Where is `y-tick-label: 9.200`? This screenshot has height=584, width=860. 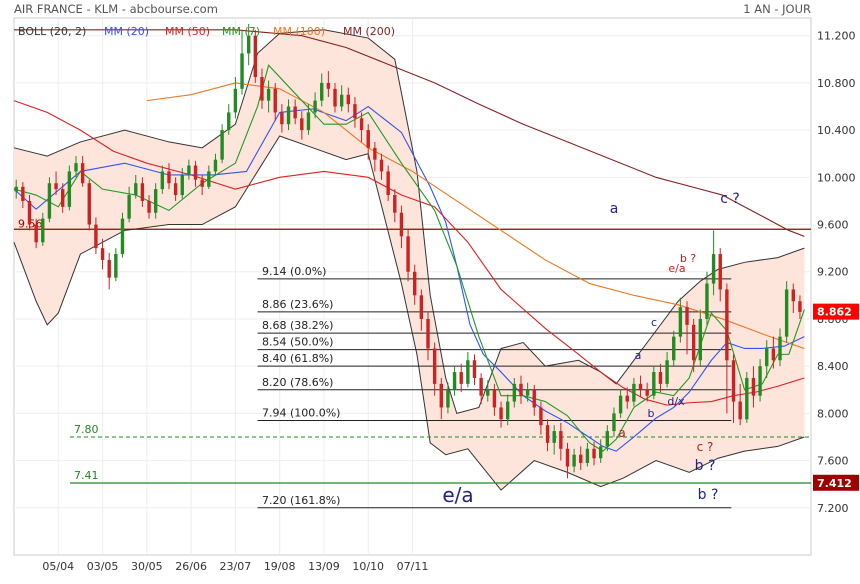 y-tick-label: 9.200 is located at coordinates (833, 272).